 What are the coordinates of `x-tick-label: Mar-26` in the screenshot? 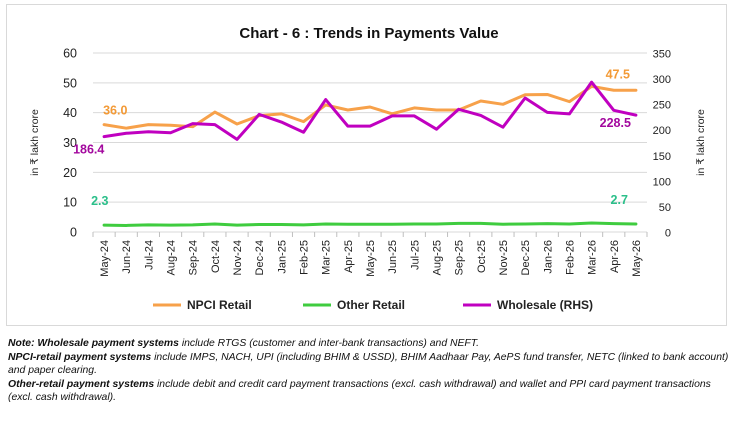 It's located at (593, 257).